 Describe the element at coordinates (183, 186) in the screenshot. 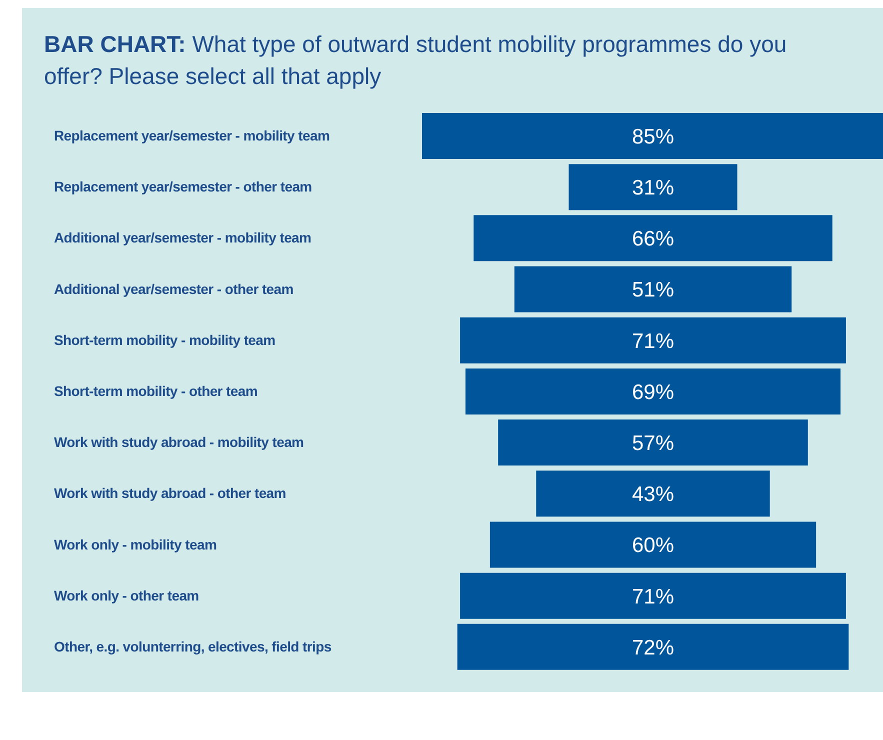

I see `category-label: Replacement year/semester - other team` at that location.